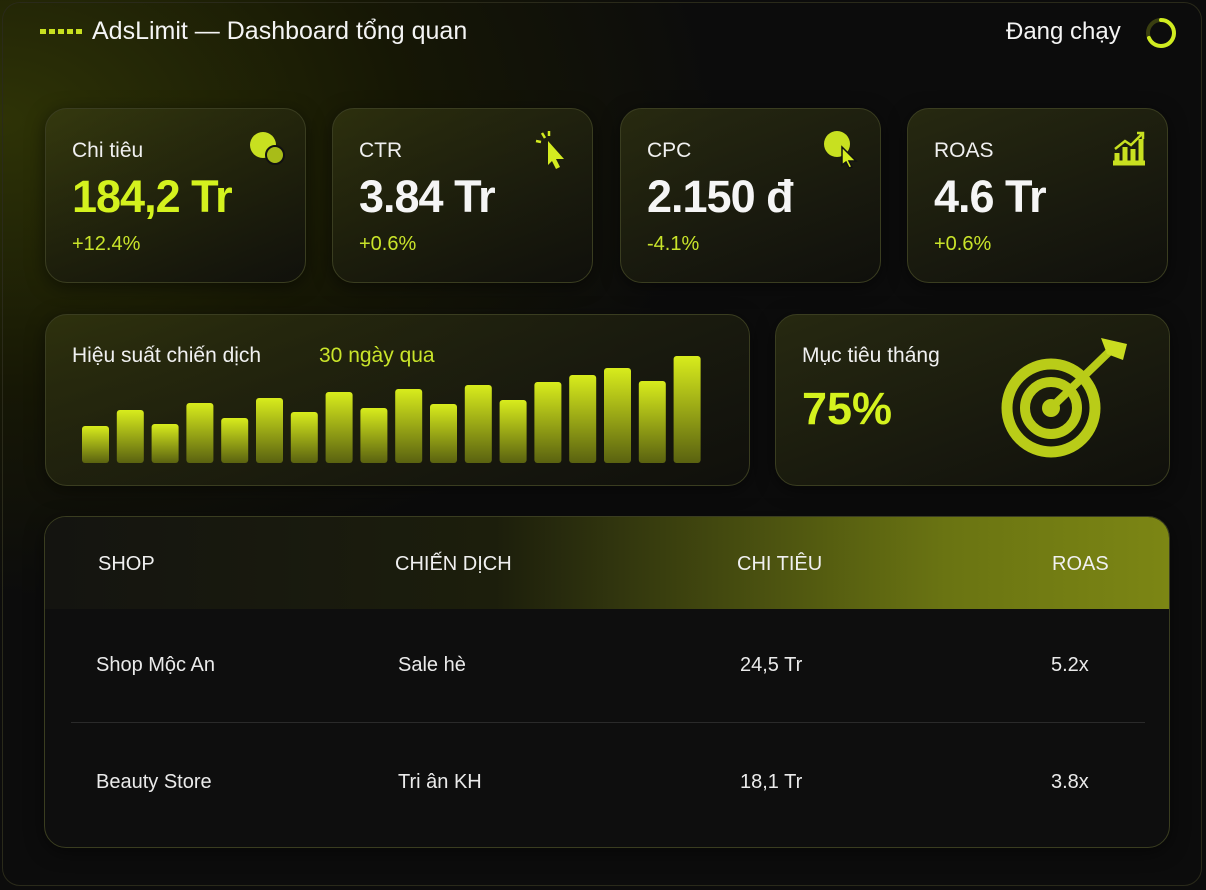 Image resolution: width=1206 pixels, height=890 pixels. I want to click on kpi-change: +12.4%, so click(106, 244).